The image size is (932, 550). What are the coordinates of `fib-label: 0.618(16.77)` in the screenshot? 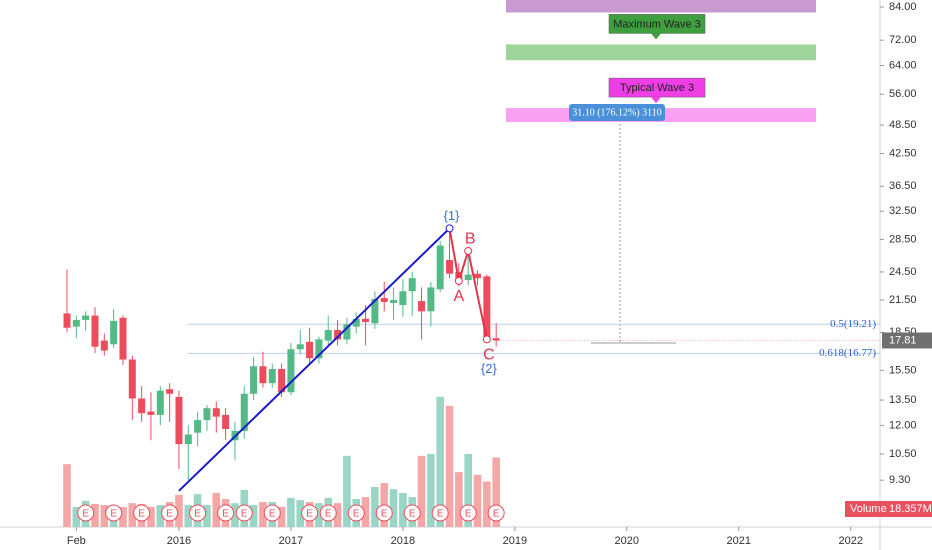 It's located at (847, 353).